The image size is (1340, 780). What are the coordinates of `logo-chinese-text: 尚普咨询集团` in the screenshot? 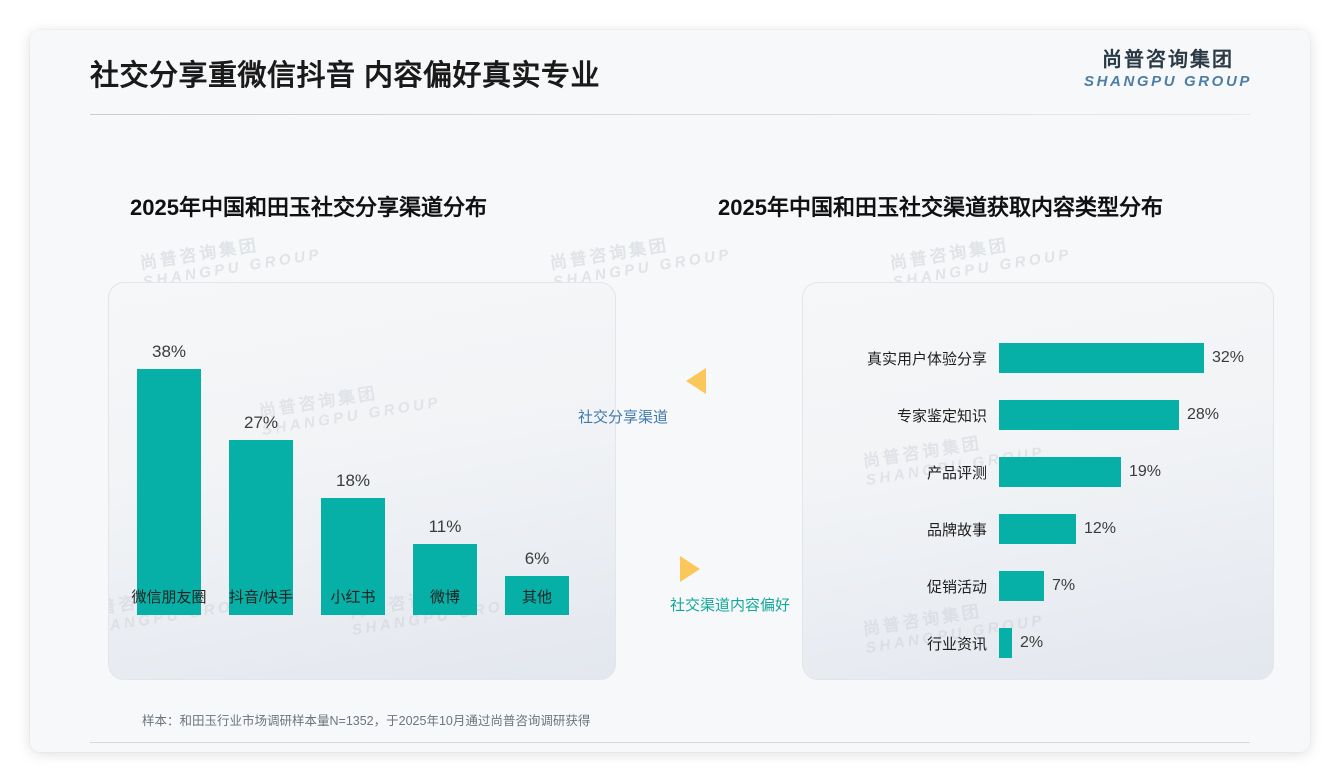 It's located at (1168, 60).